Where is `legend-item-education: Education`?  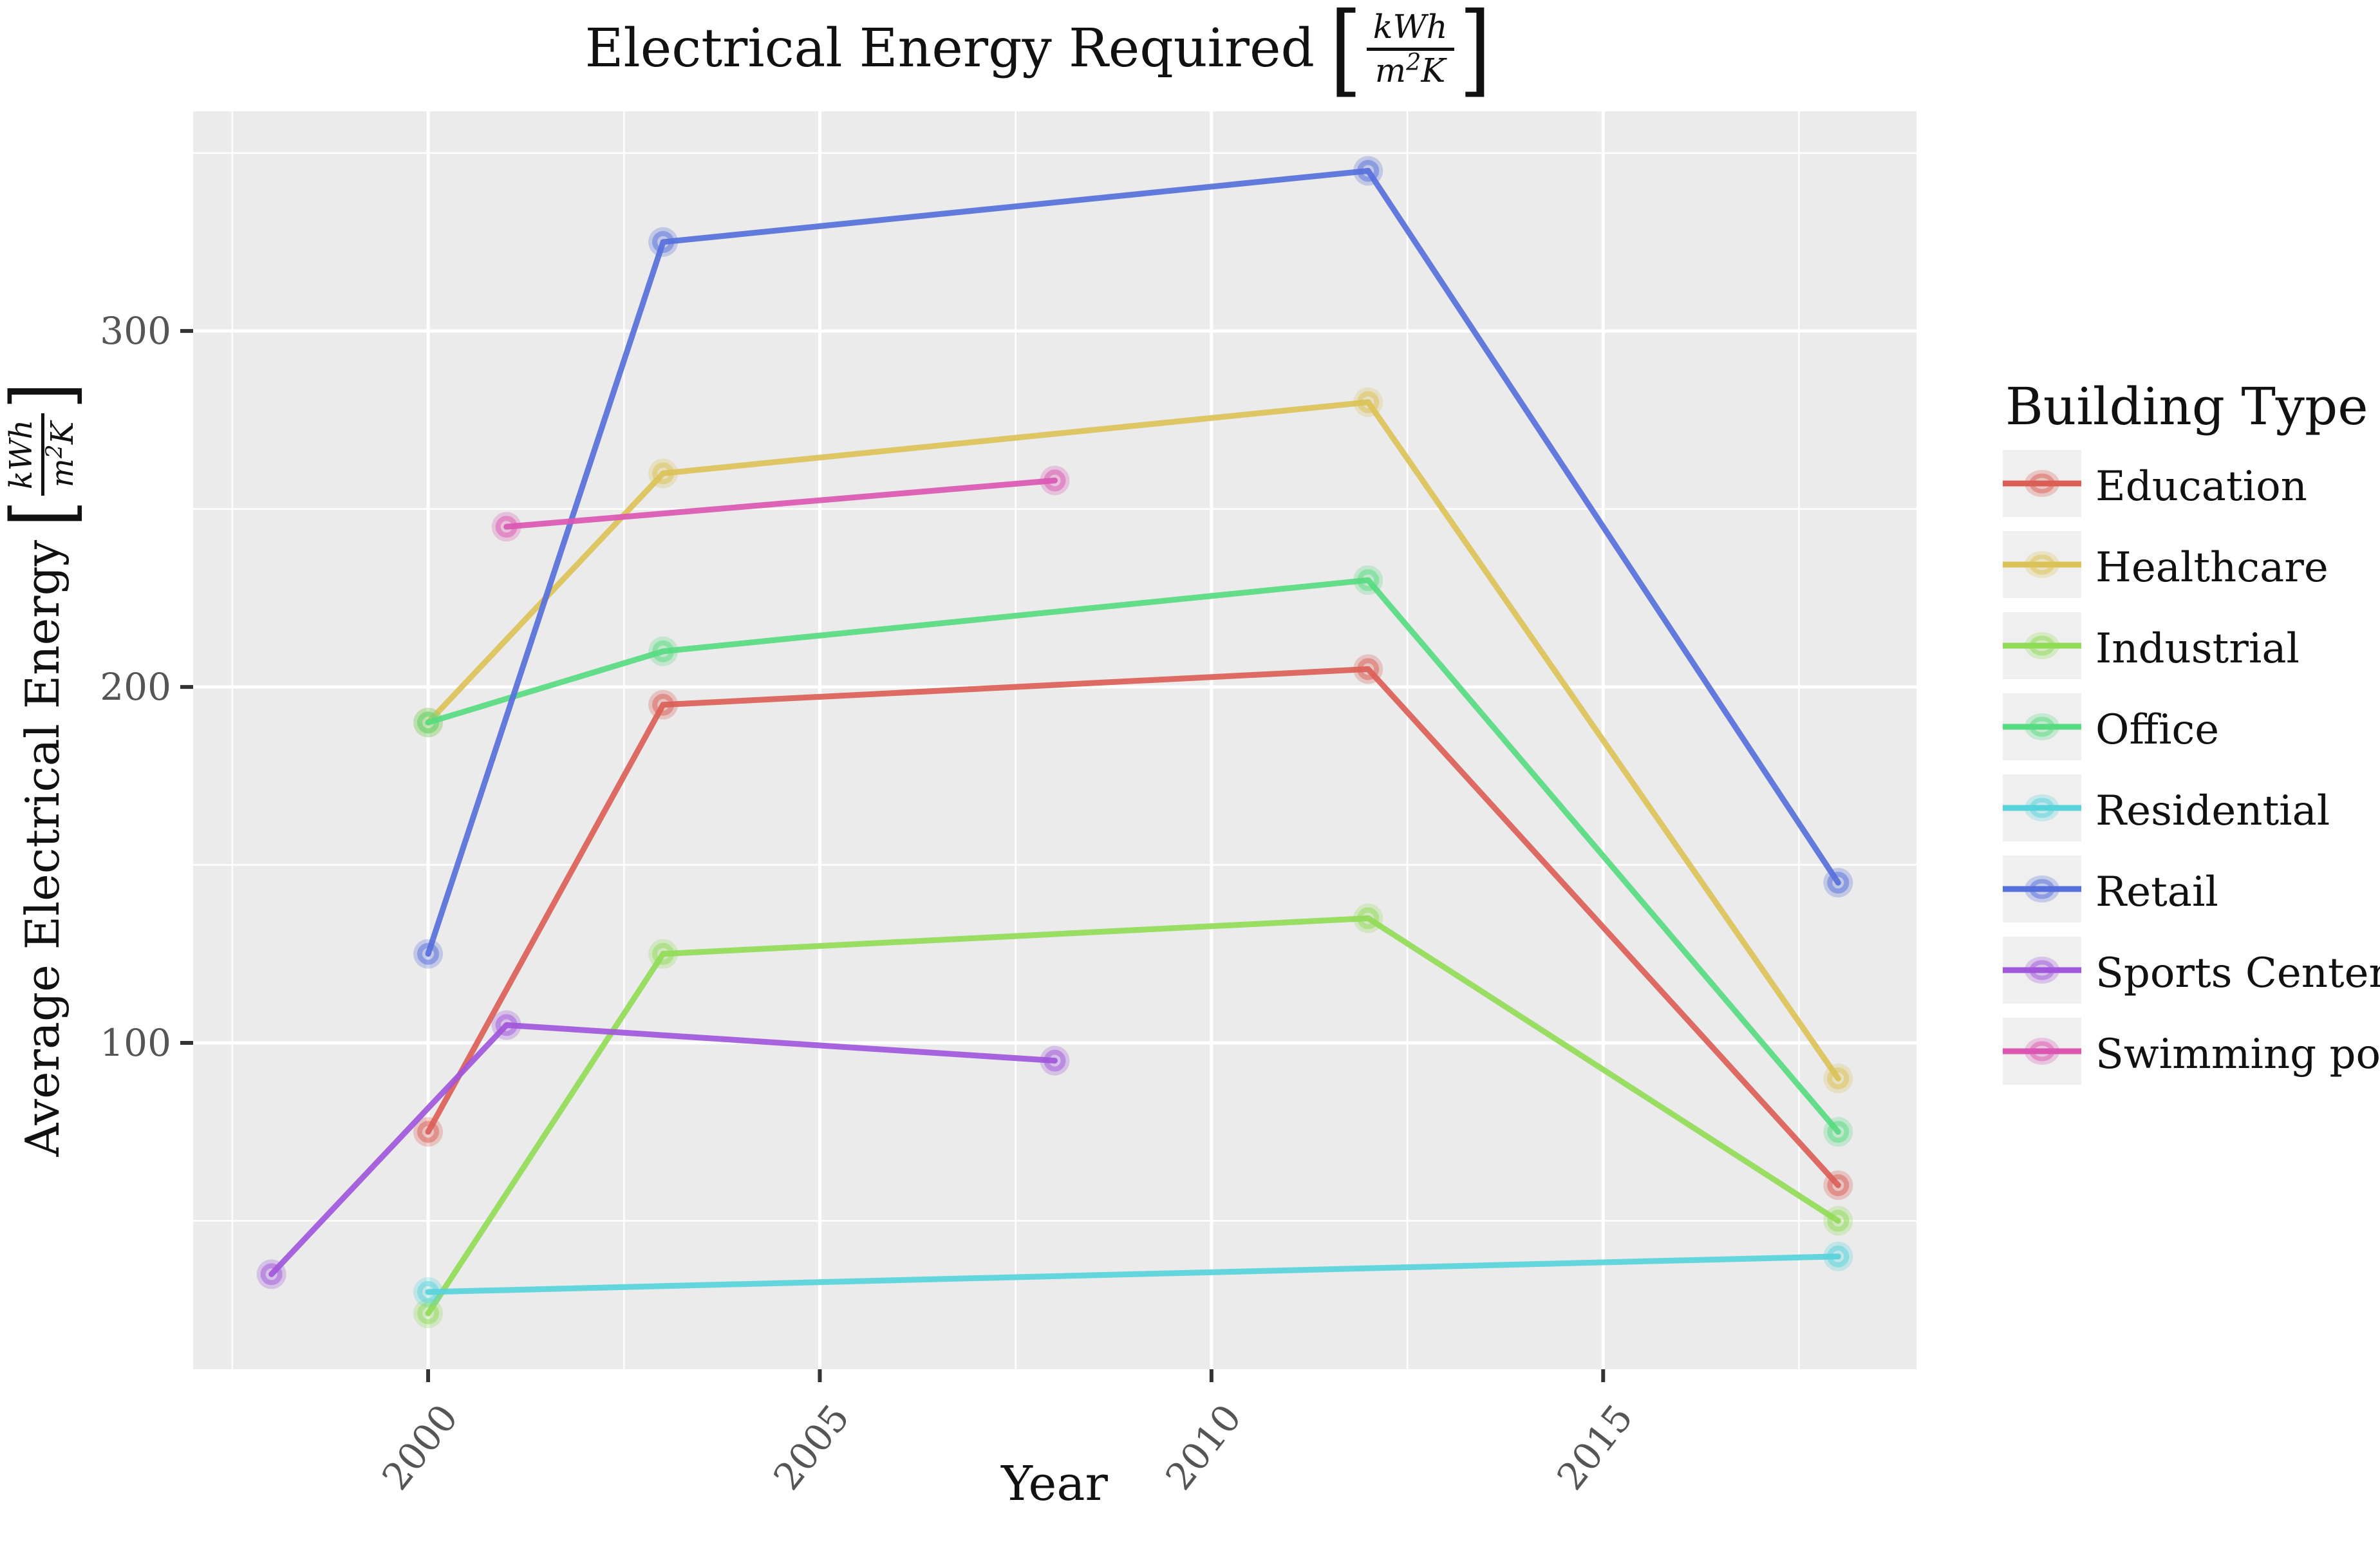
legend-item-education: Education is located at coordinates (2183, 484).